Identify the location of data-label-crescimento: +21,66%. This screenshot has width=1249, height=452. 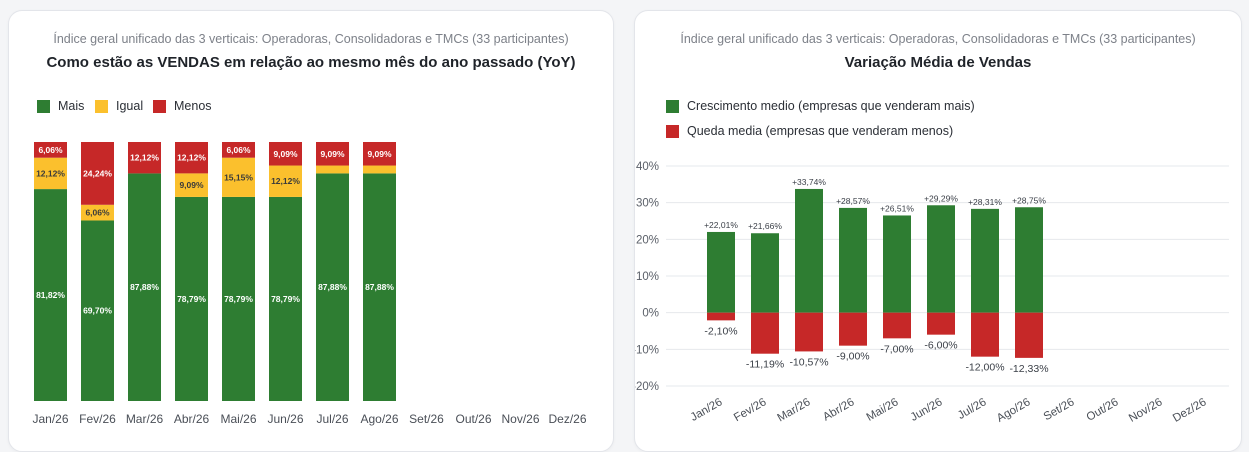
(765, 226).